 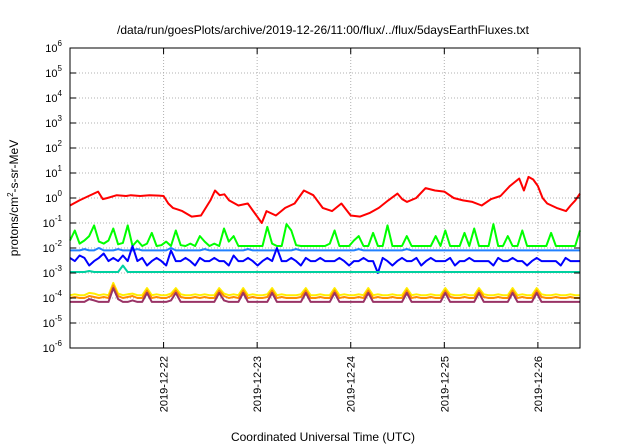 I want to click on y-tick-exponent: 0, so click(x=60, y=193).